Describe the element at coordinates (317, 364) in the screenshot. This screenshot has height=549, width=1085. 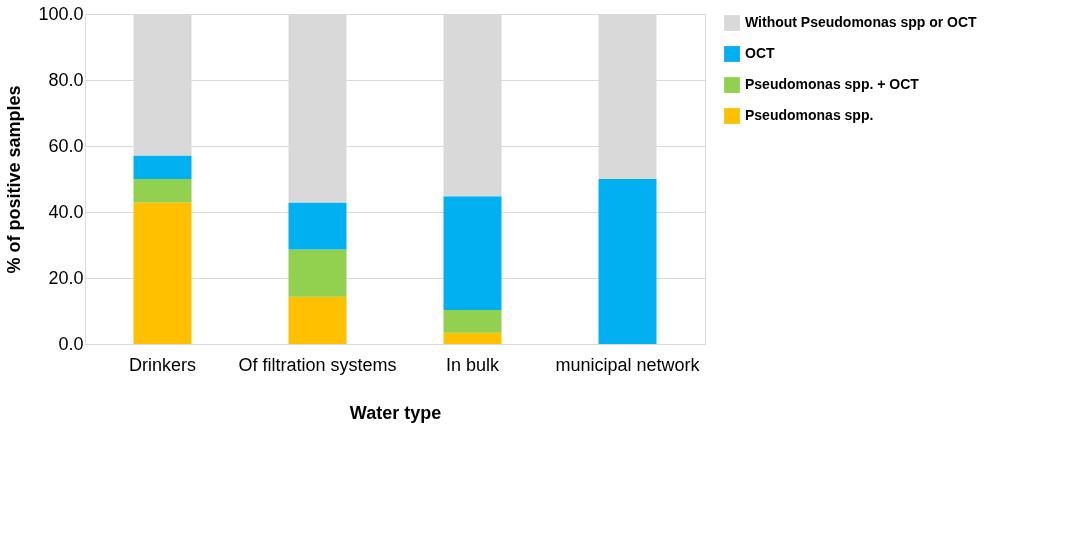
I see `x-tick-label: Of filtration systems` at that location.